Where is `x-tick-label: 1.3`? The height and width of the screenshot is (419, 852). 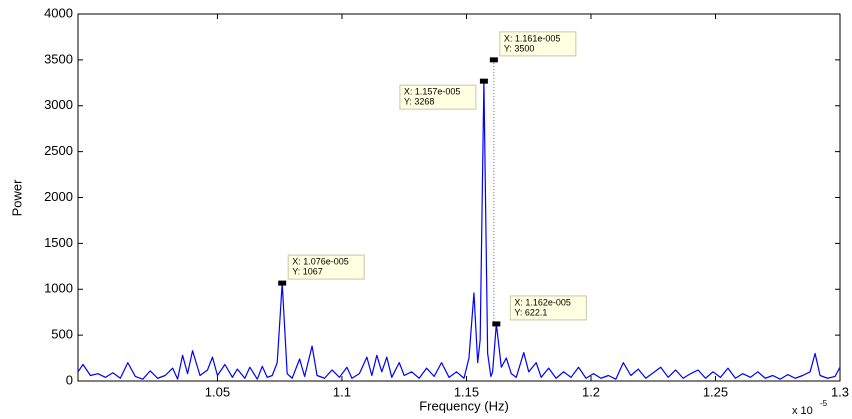 x-tick-label: 1.3 is located at coordinates (840, 391).